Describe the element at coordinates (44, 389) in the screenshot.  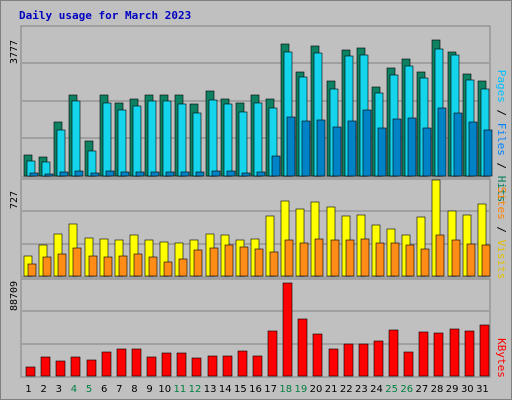
I see `x-tick-label-2: 2` at that location.